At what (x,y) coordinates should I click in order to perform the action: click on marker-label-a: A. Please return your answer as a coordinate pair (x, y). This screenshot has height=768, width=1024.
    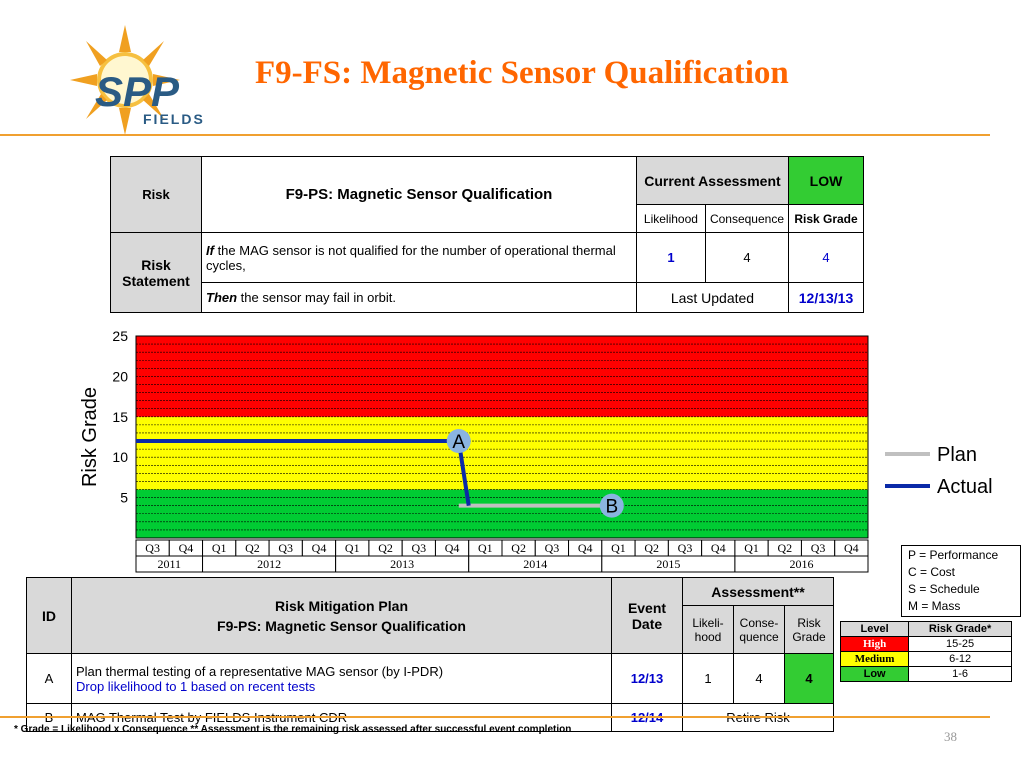
    Looking at the image, I should click on (458, 442).